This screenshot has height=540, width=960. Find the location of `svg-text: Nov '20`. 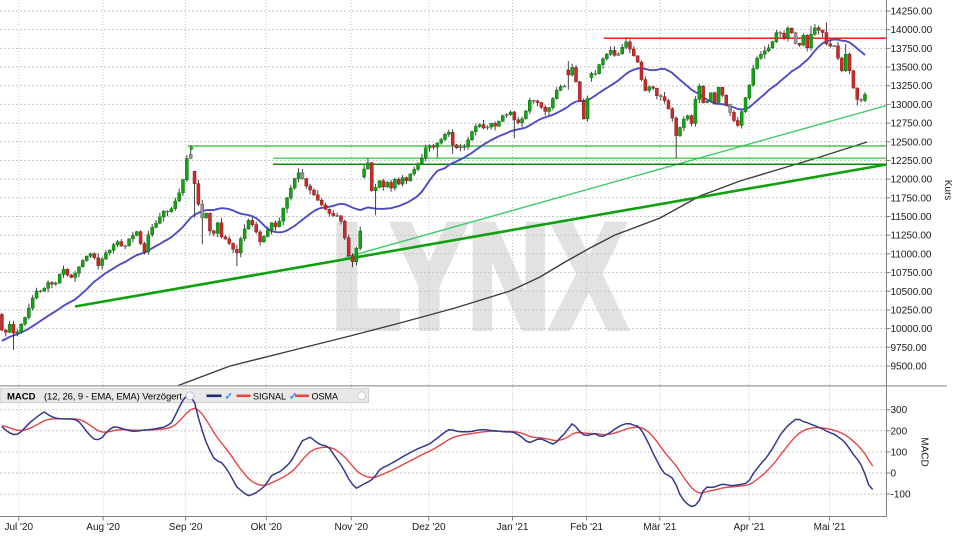

svg-text: Nov '20 is located at coordinates (352, 527).